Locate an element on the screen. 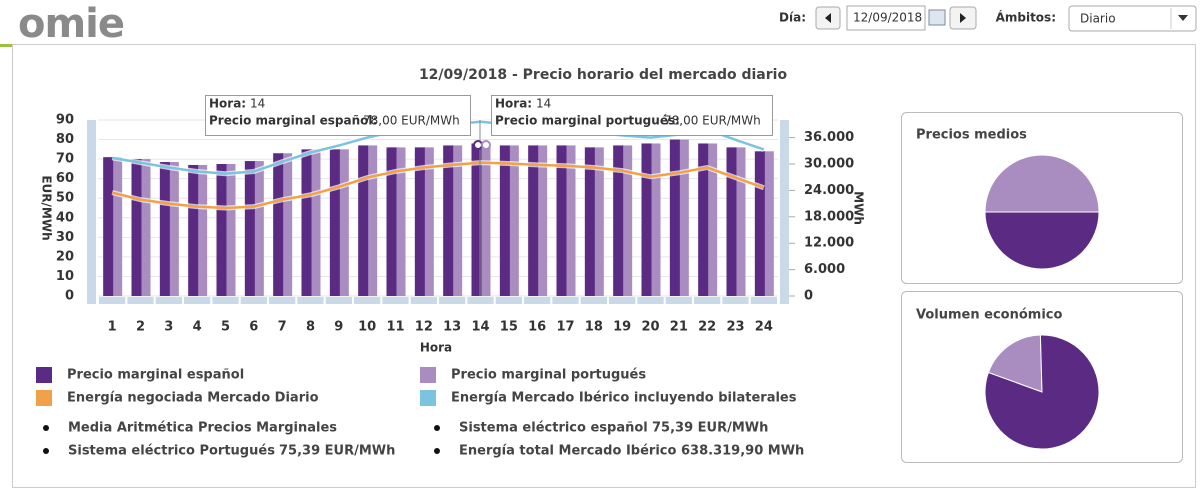 The height and width of the screenshot is (492, 1200). select-arrow is located at coordinates (1183, 18).